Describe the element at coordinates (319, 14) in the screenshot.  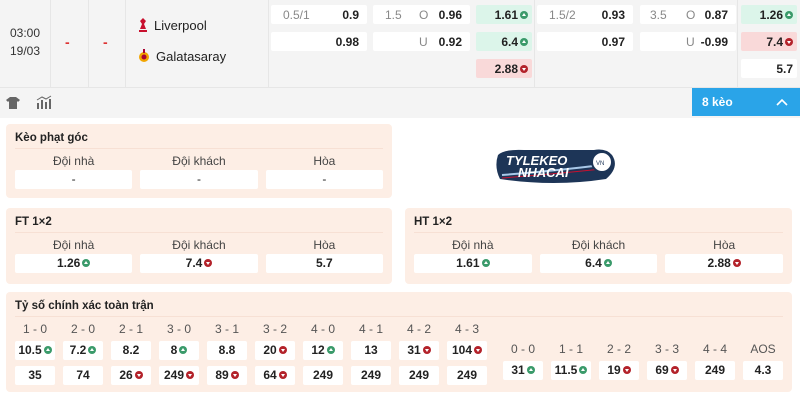
I see `ft-hdp-home: 0.5/1 0.9` at that location.